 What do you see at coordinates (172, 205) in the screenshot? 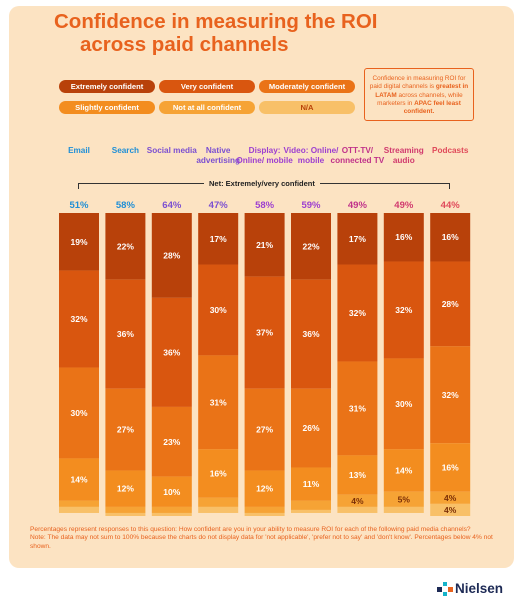
I see `net-percent-label: 64%` at bounding box center [172, 205].